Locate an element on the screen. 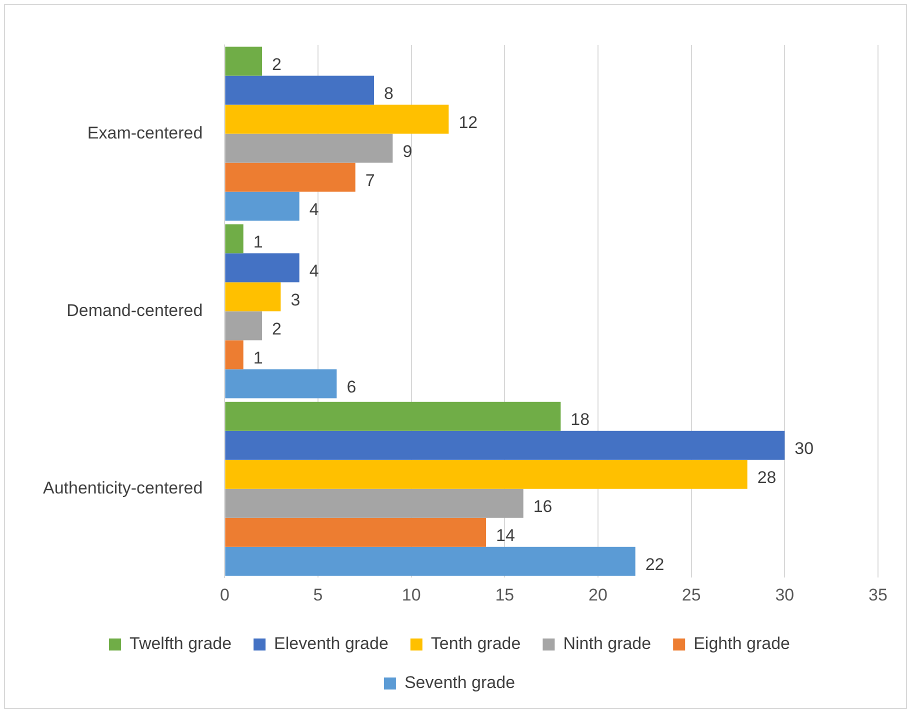  x-tick-label: 10 is located at coordinates (411, 594).